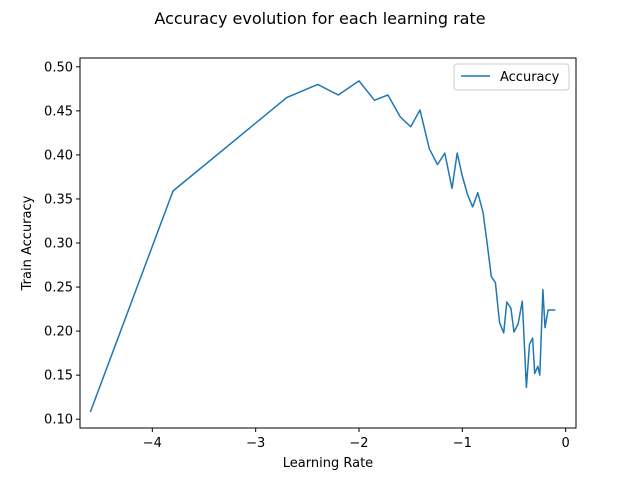 The width and height of the screenshot is (640, 480). Describe the element at coordinates (58, 111) in the screenshot. I see `y-tick-label: 0.45` at that location.